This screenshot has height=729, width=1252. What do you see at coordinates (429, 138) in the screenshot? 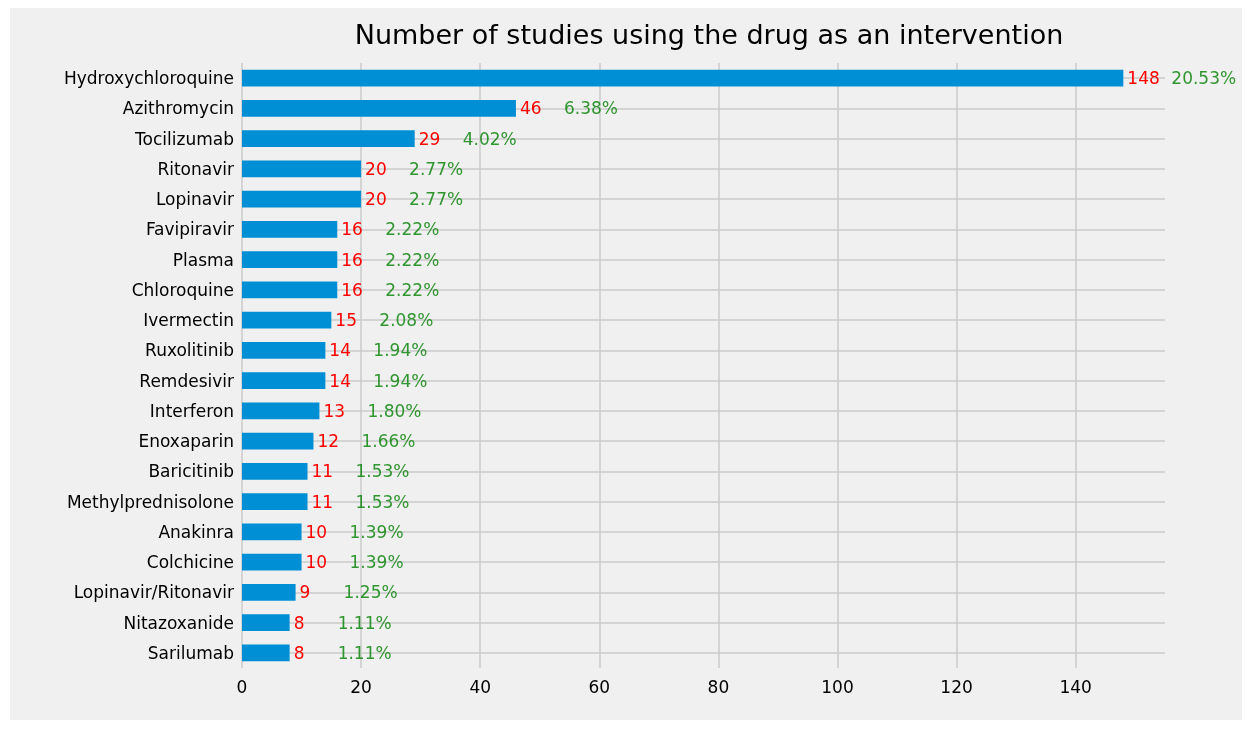
I see `data-label: 29` at bounding box center [429, 138].